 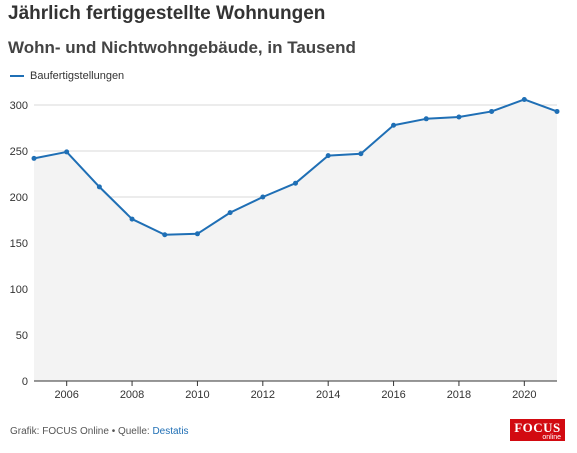 What do you see at coordinates (81, 431) in the screenshot?
I see `footer-credit: Grafik: FOCUS Online • Quelle:` at bounding box center [81, 431].